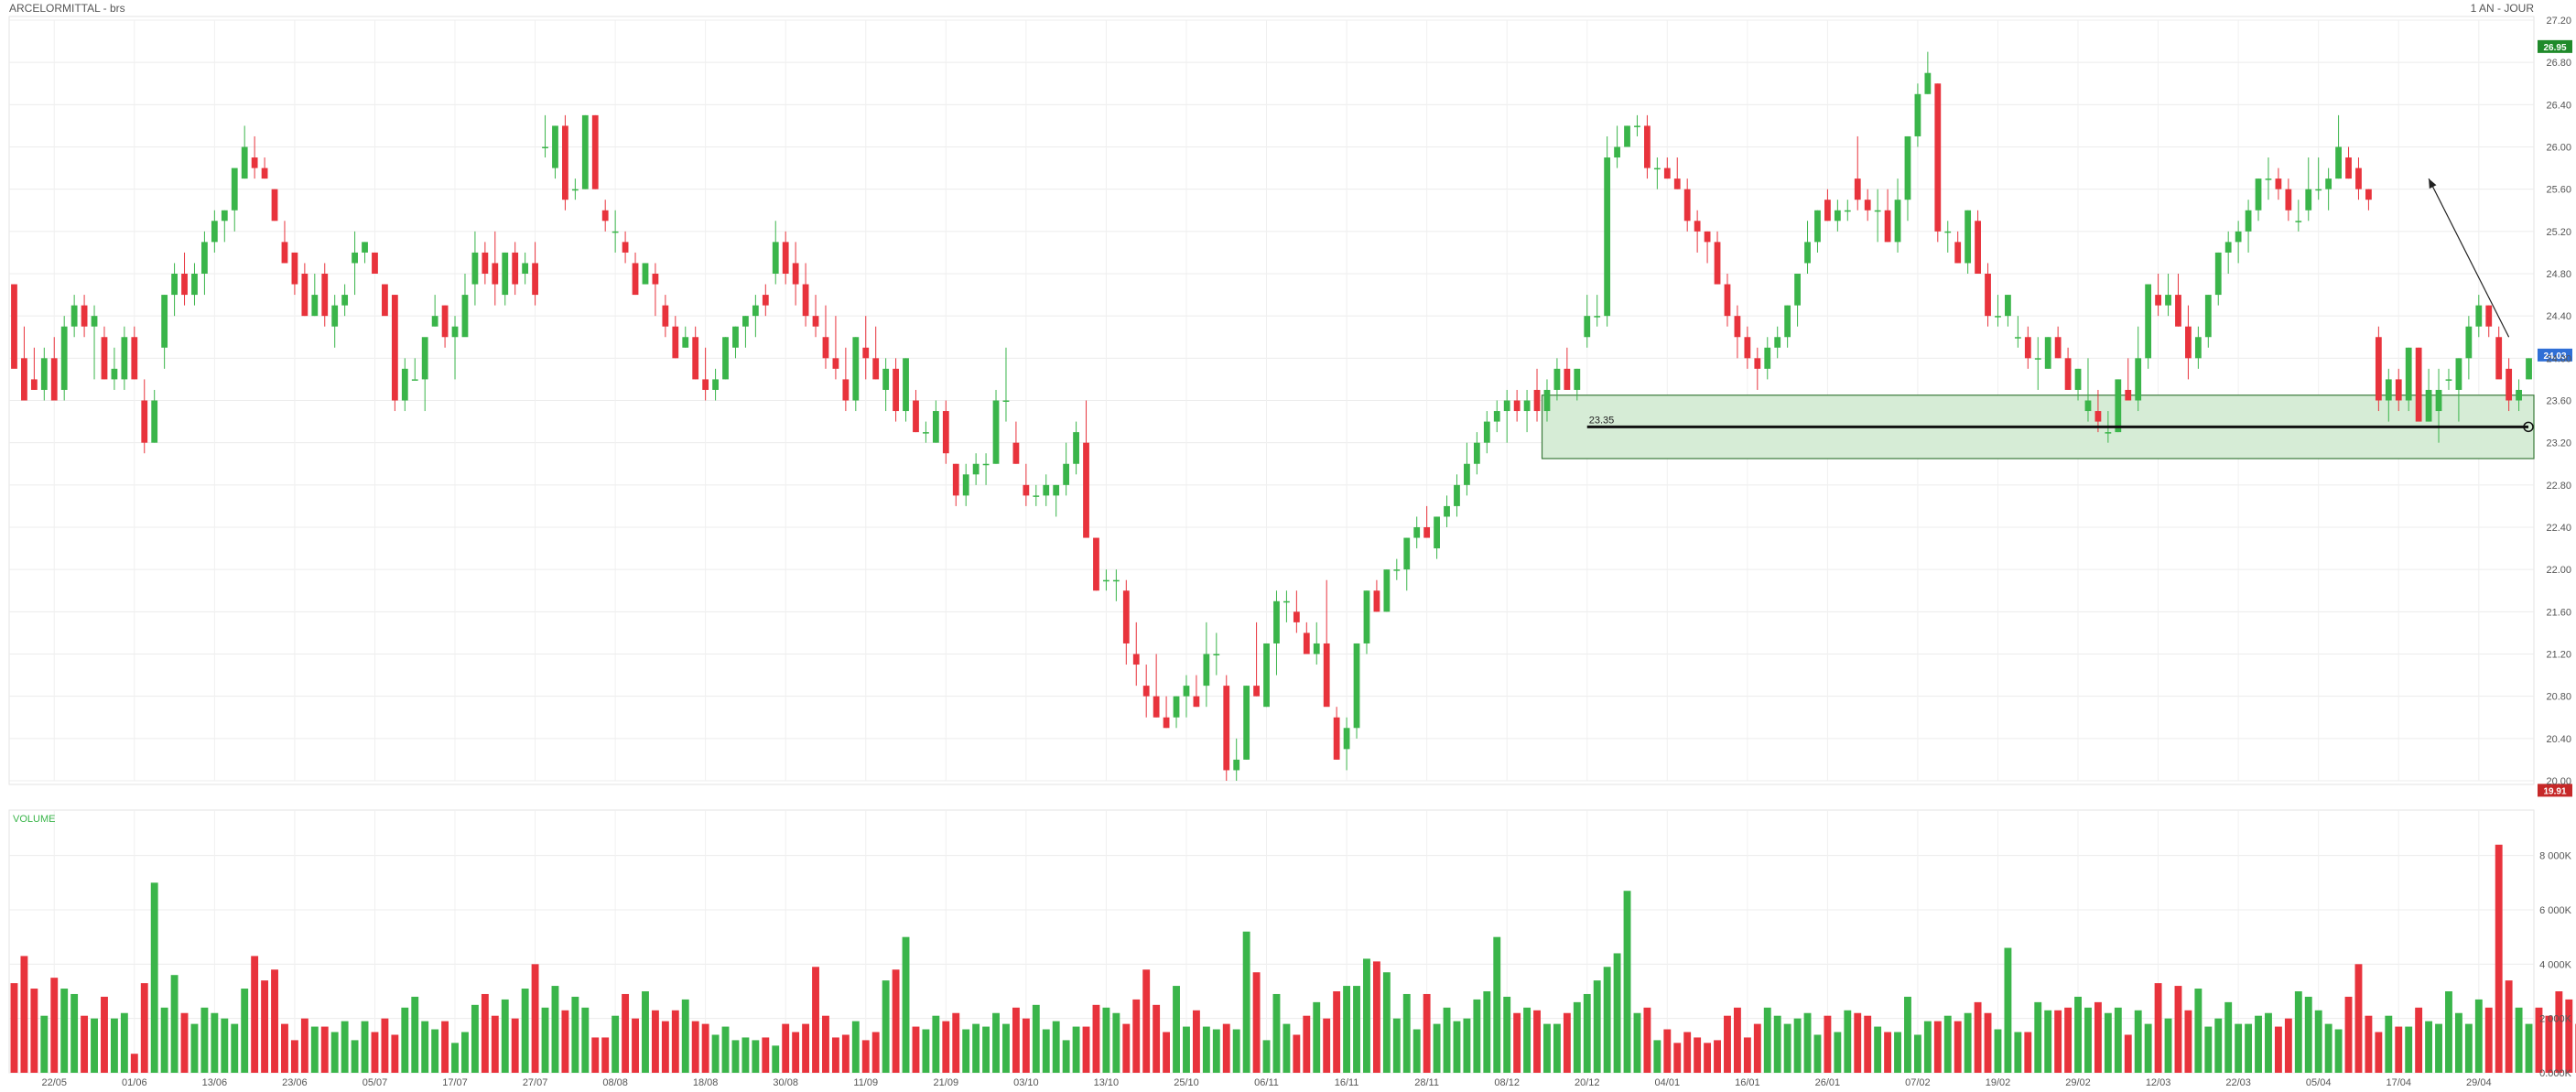 The width and height of the screenshot is (2576, 1092). Describe the element at coordinates (2555, 790) in the screenshot. I see `low-price-tag-bg` at that location.